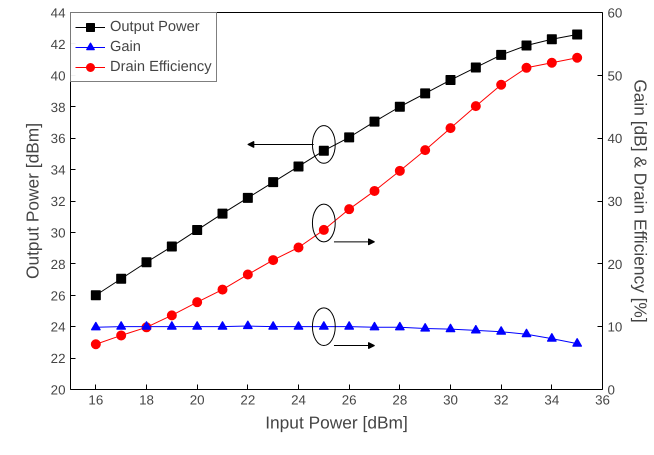  I want to click on x-tick-label: 22, so click(248, 400).